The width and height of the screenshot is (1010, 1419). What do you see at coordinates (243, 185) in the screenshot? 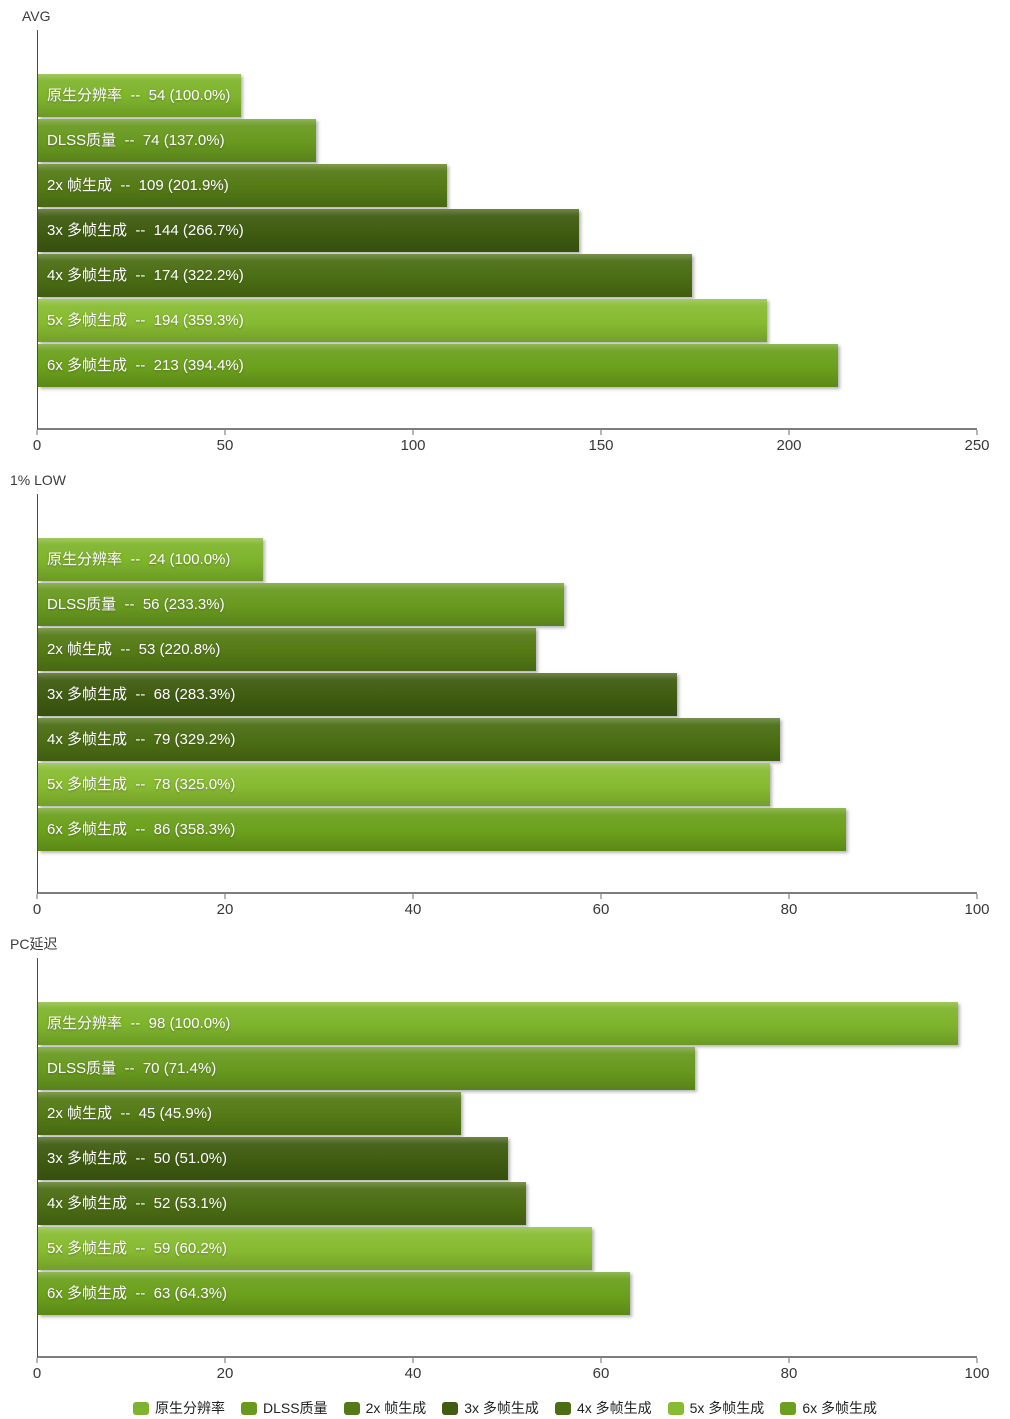
I see `bar-row: 2x 帧生成 -- 109 (201.9%)` at bounding box center [243, 185].